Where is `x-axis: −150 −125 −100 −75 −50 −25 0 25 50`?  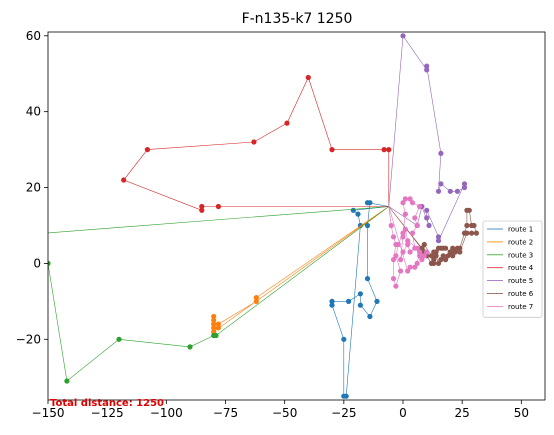 x-axis: −150 −125 −100 −75 −50 −25 0 25 50 is located at coordinates (280, 410).